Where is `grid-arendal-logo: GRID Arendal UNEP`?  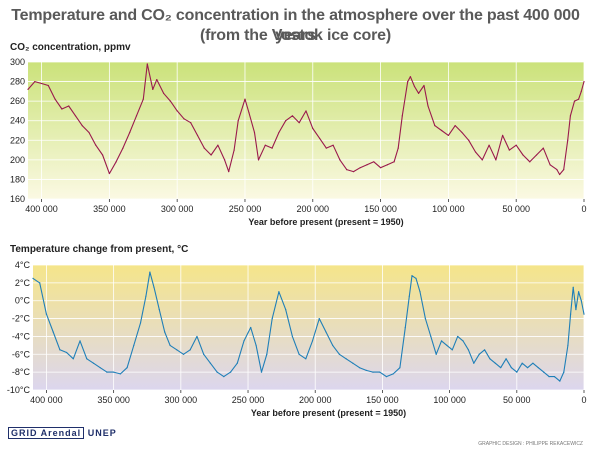 grid-arendal-logo: GRID Arendal UNEP is located at coordinates (62, 433).